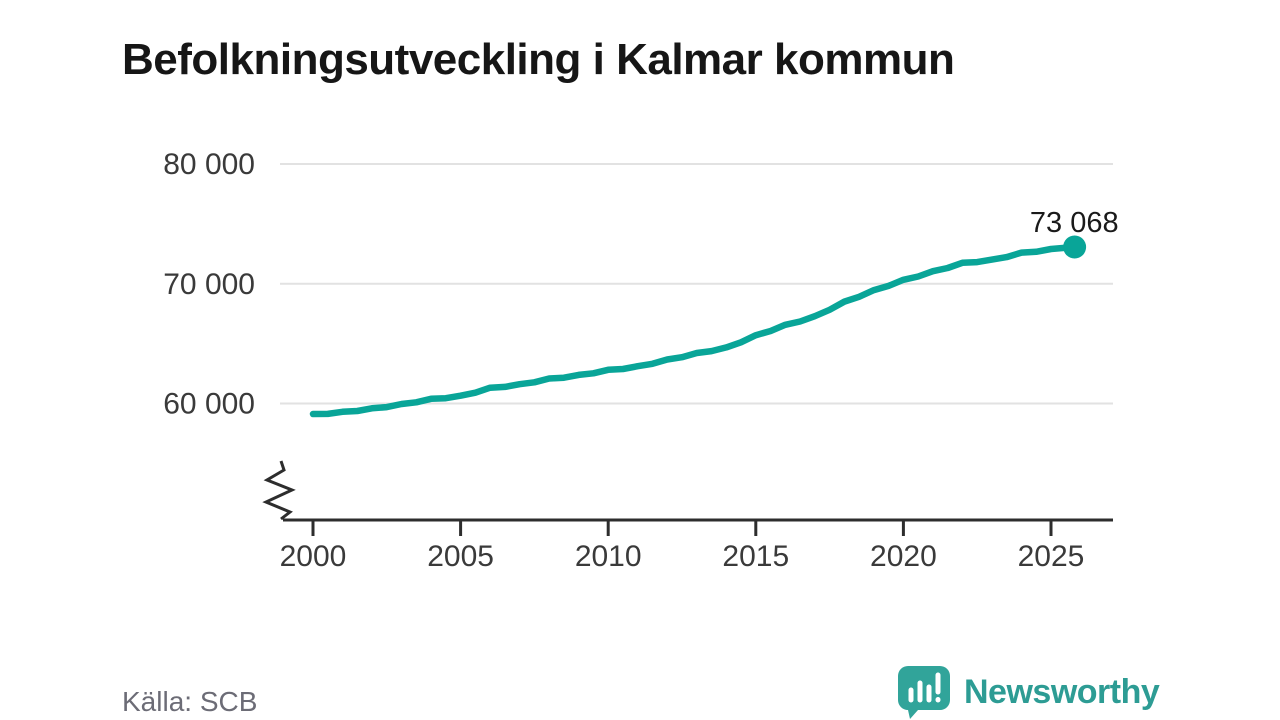  I want to click on last-point-dot, so click(1075, 247).